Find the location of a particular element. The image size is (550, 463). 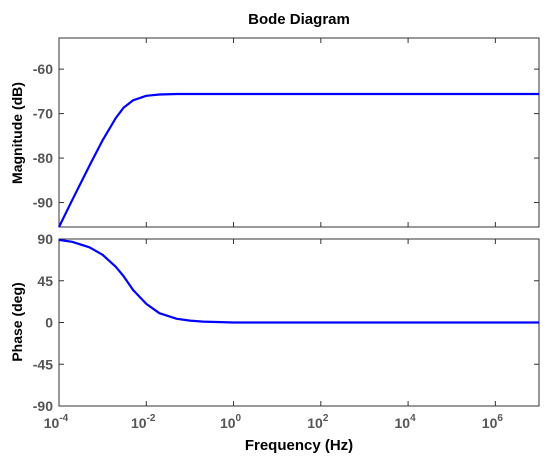

x-axis-label: Frequency (Hz) is located at coordinates (299, 445).